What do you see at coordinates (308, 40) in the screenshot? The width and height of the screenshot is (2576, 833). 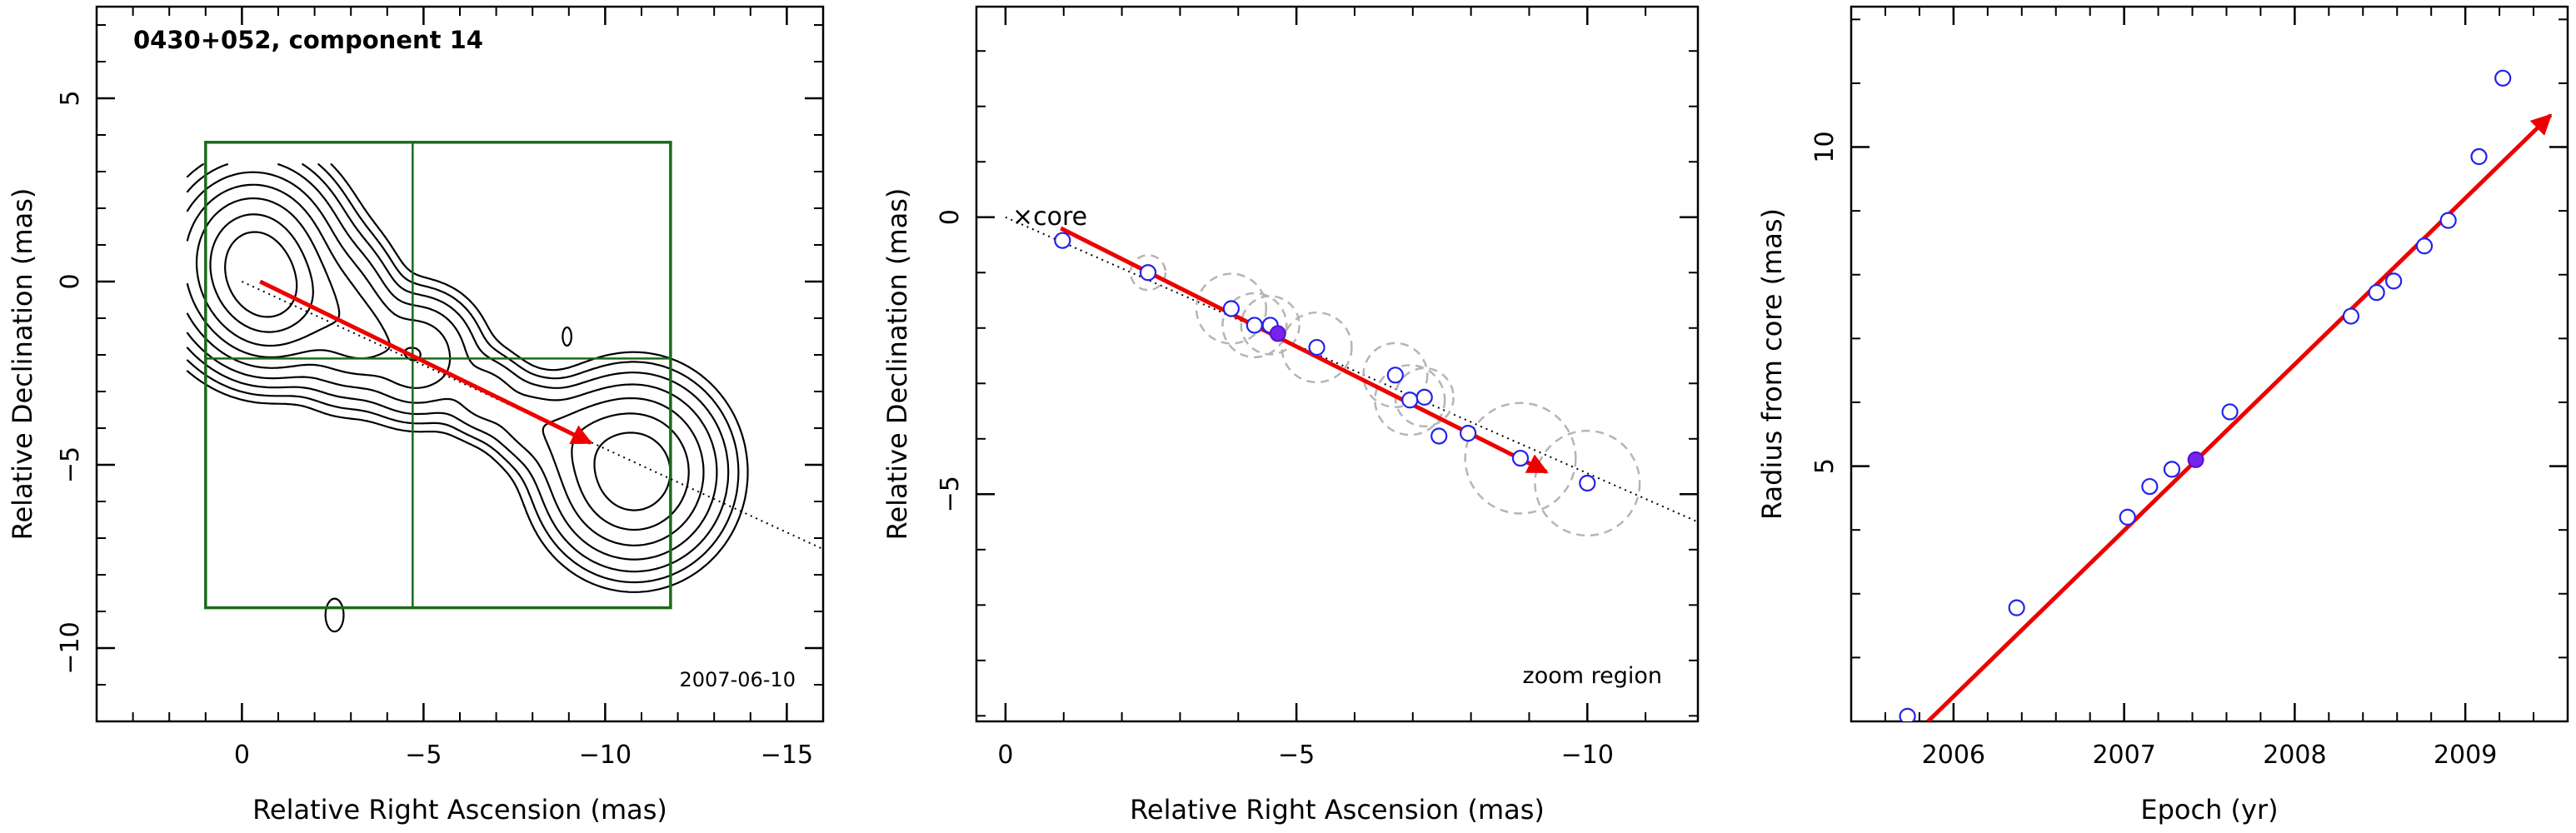 I see `chart-title: 0430+052, component 14` at bounding box center [308, 40].